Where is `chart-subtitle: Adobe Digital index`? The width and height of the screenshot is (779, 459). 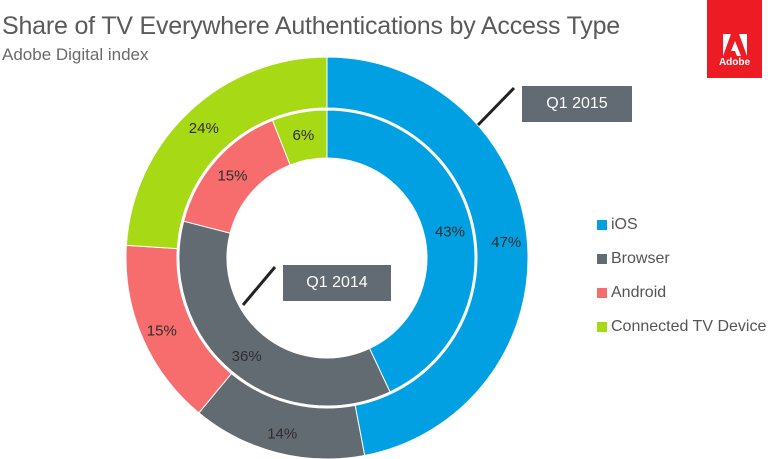
chart-subtitle: Adobe Digital index is located at coordinates (75, 54).